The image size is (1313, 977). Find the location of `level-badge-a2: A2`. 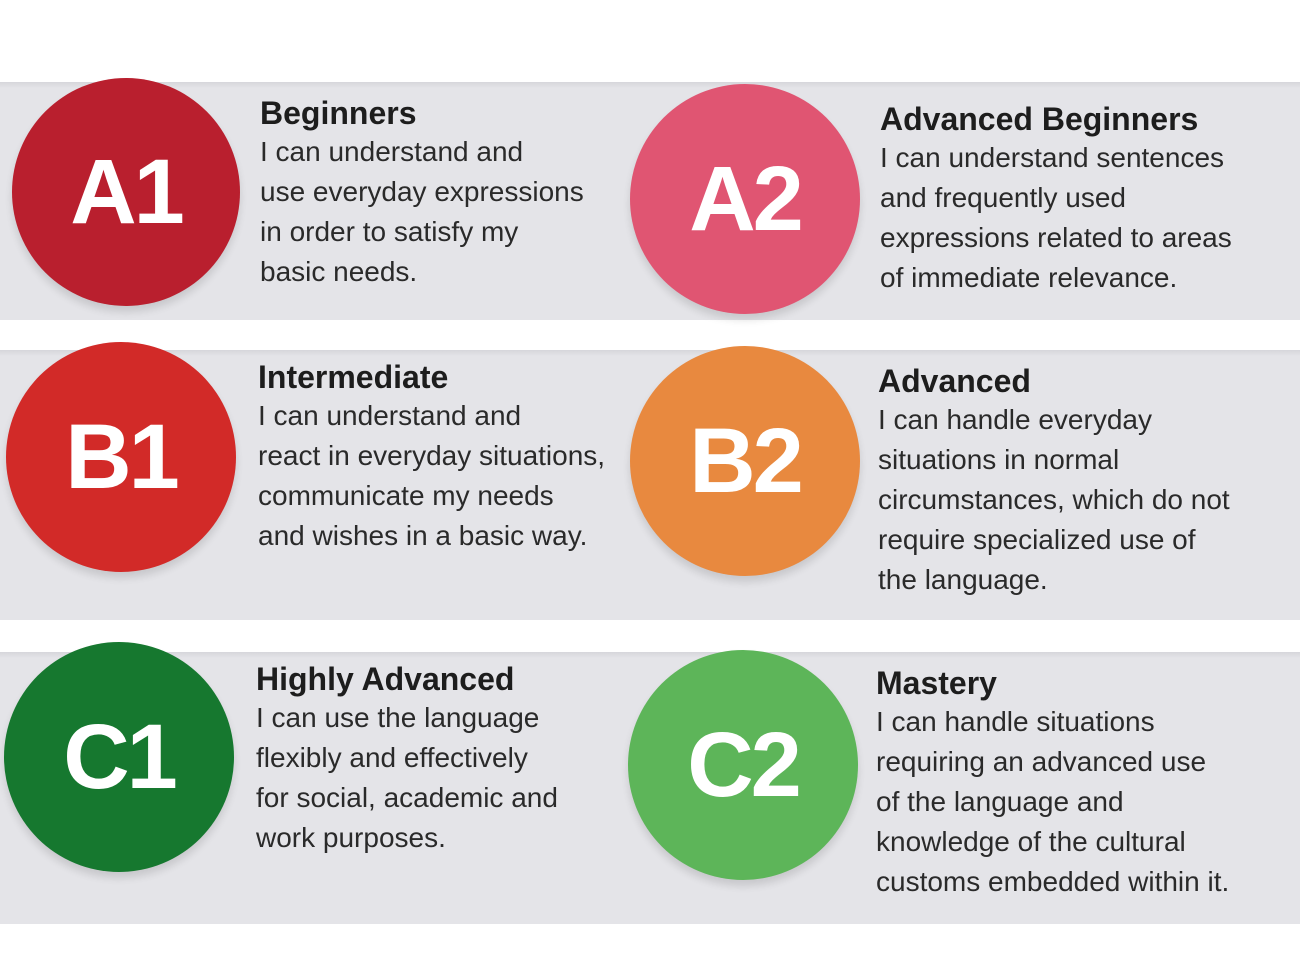

level-badge-a2: A2 is located at coordinates (745, 199).